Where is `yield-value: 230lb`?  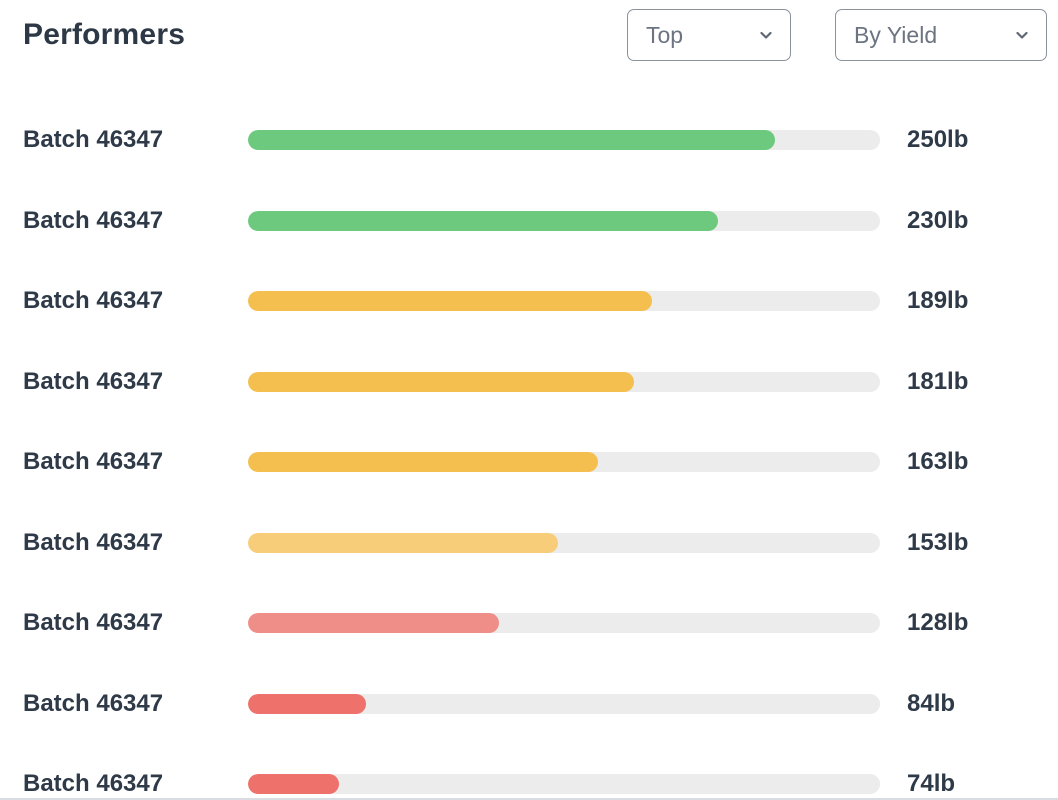 yield-value: 230lb is located at coordinates (938, 220).